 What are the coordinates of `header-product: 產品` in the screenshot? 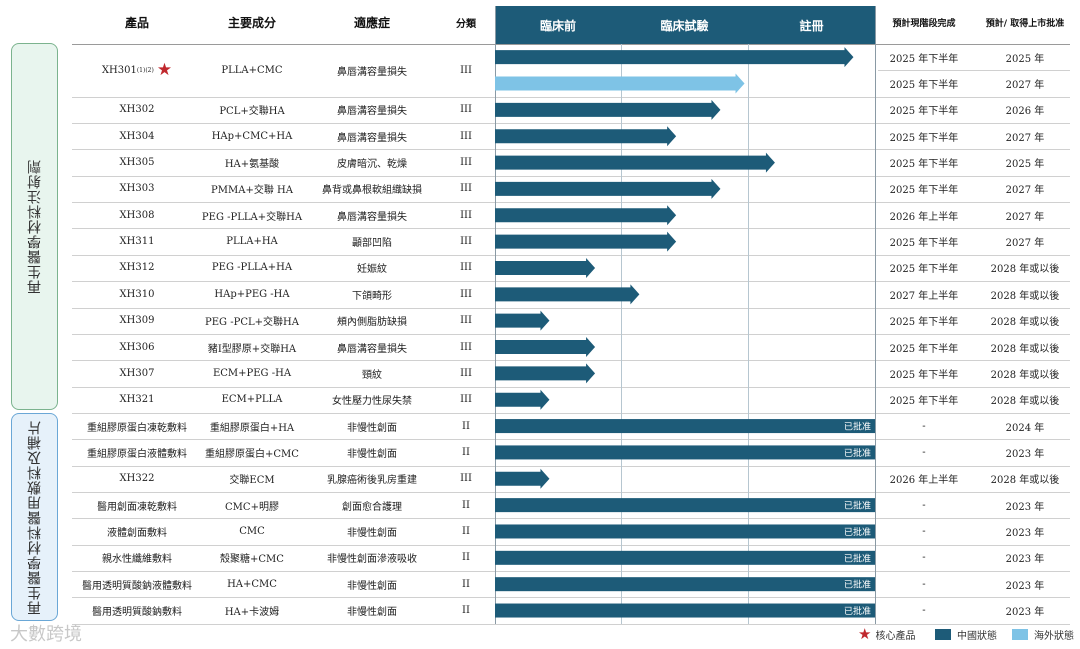 It's located at (136, 22).